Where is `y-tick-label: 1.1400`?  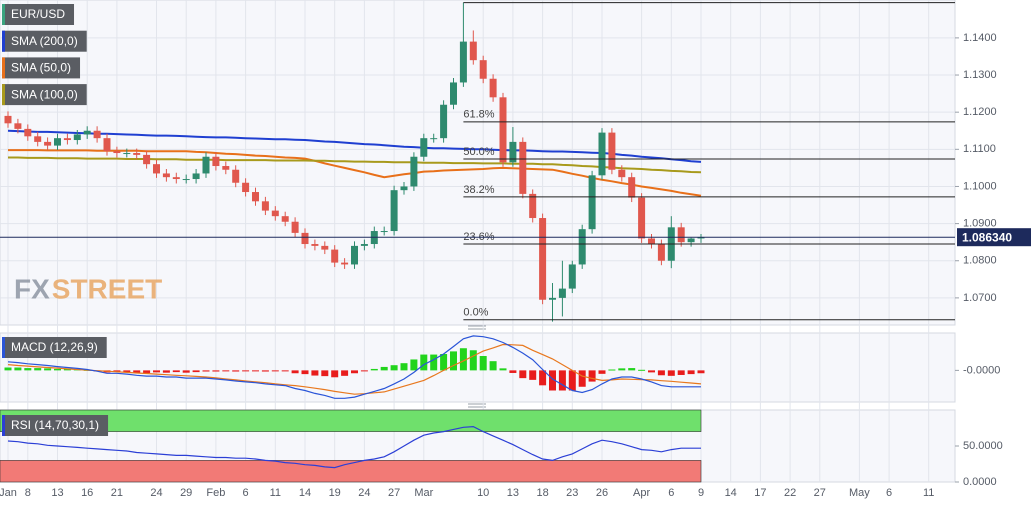
y-tick-label: 1.1400 is located at coordinates (980, 38).